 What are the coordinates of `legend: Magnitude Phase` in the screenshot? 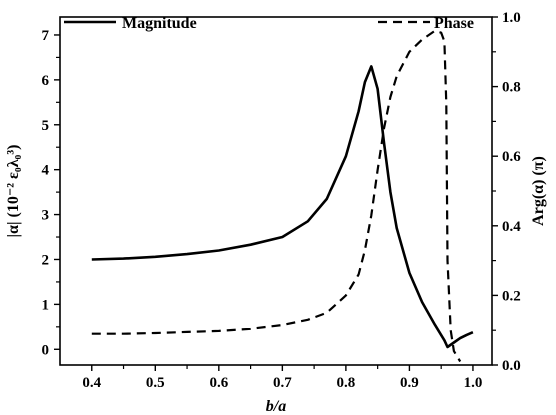 It's located at (269, 23).